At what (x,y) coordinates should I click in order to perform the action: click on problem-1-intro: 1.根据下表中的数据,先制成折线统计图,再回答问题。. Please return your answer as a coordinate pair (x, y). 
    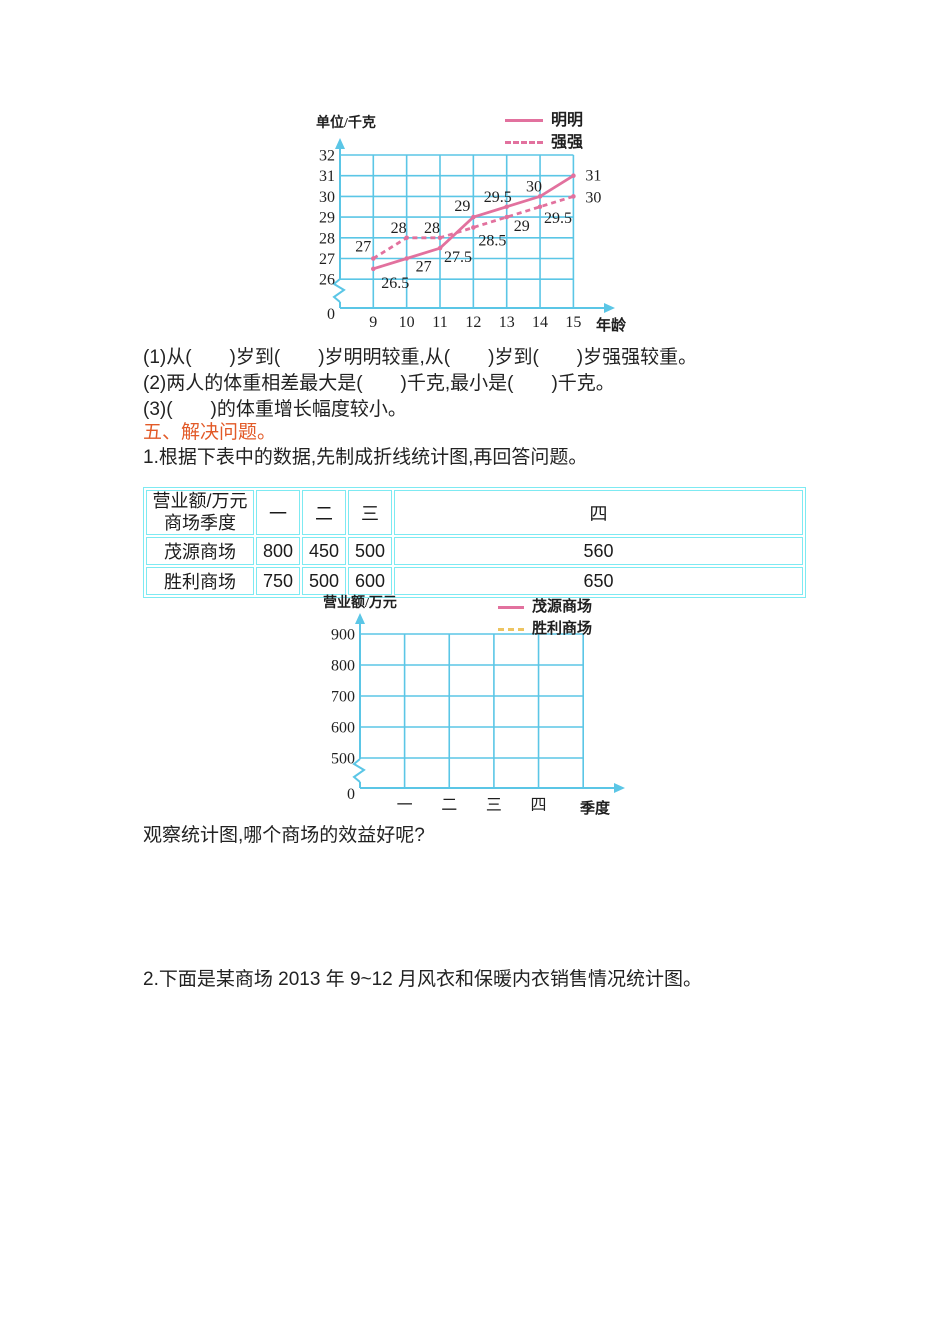
    Looking at the image, I should click on (365, 457).